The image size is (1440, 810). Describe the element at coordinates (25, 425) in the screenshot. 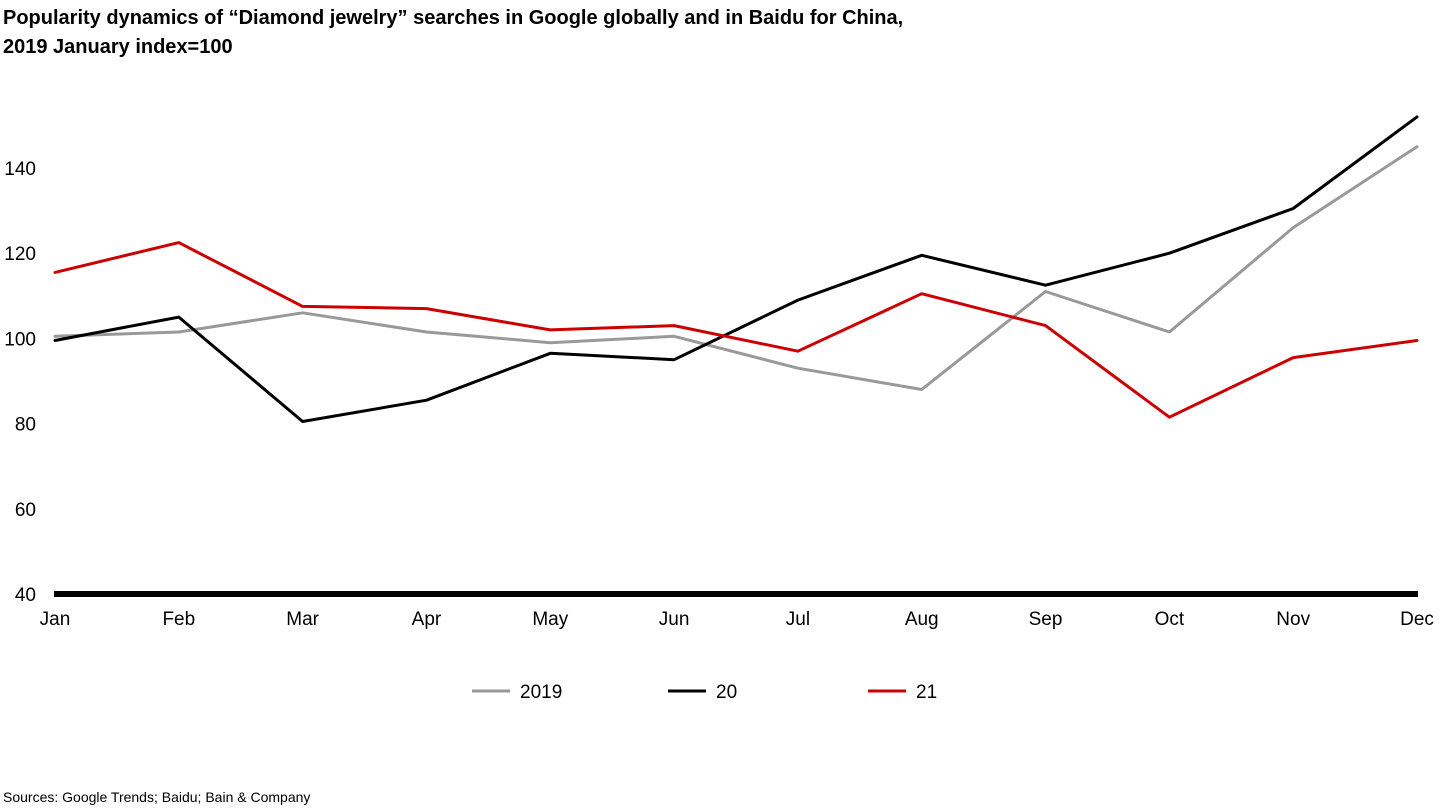

I see `y-tick-label-80: 80` at that location.